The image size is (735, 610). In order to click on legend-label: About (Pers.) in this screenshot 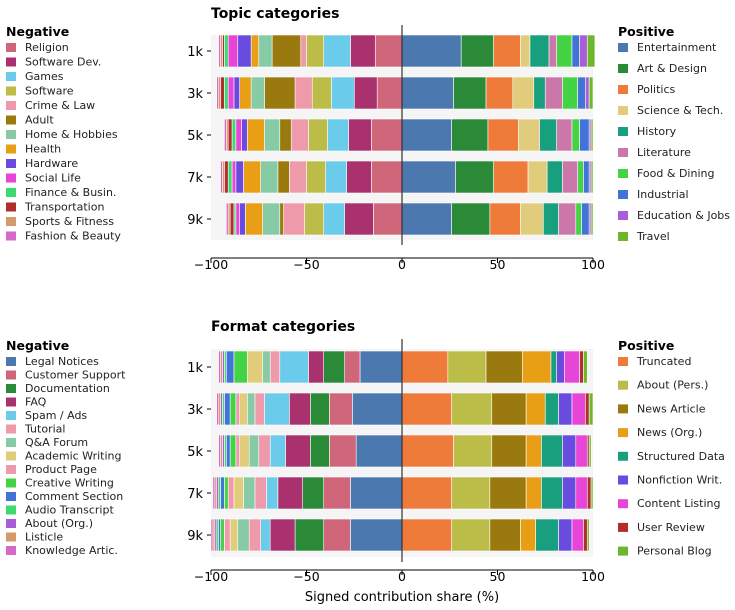, I will do `click(672, 385)`.